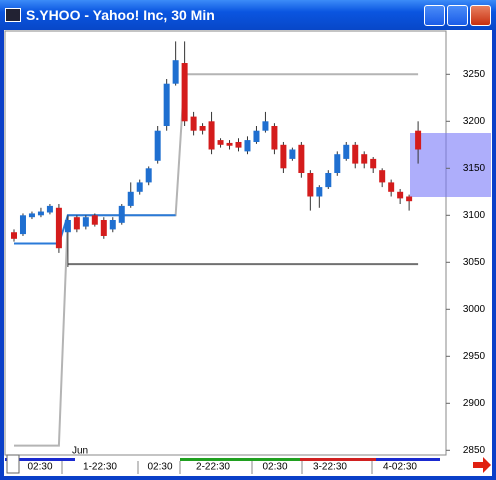 This screenshot has width=496, height=480. I want to click on x-tick-label: 3-22:30, so click(330, 467).